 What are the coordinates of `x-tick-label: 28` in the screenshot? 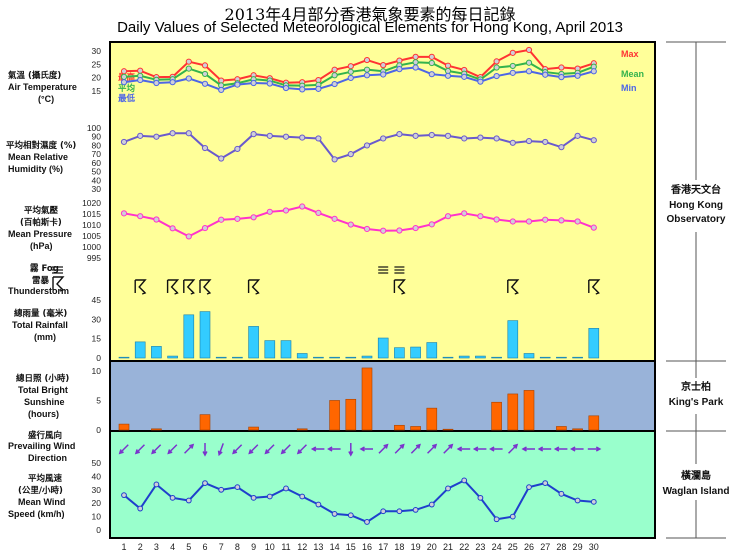 It's located at (561, 547).